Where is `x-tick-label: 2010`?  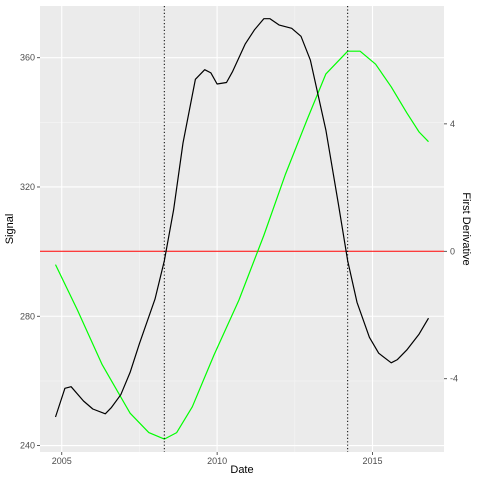 x-tick-label: 2010 is located at coordinates (217, 461).